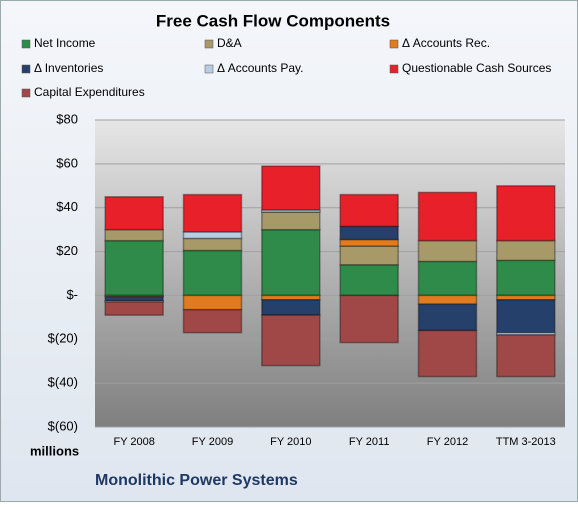 The width and height of the screenshot is (578, 507). What do you see at coordinates (133, 442) in the screenshot?
I see `x-tick-label: FY 2008` at bounding box center [133, 442].